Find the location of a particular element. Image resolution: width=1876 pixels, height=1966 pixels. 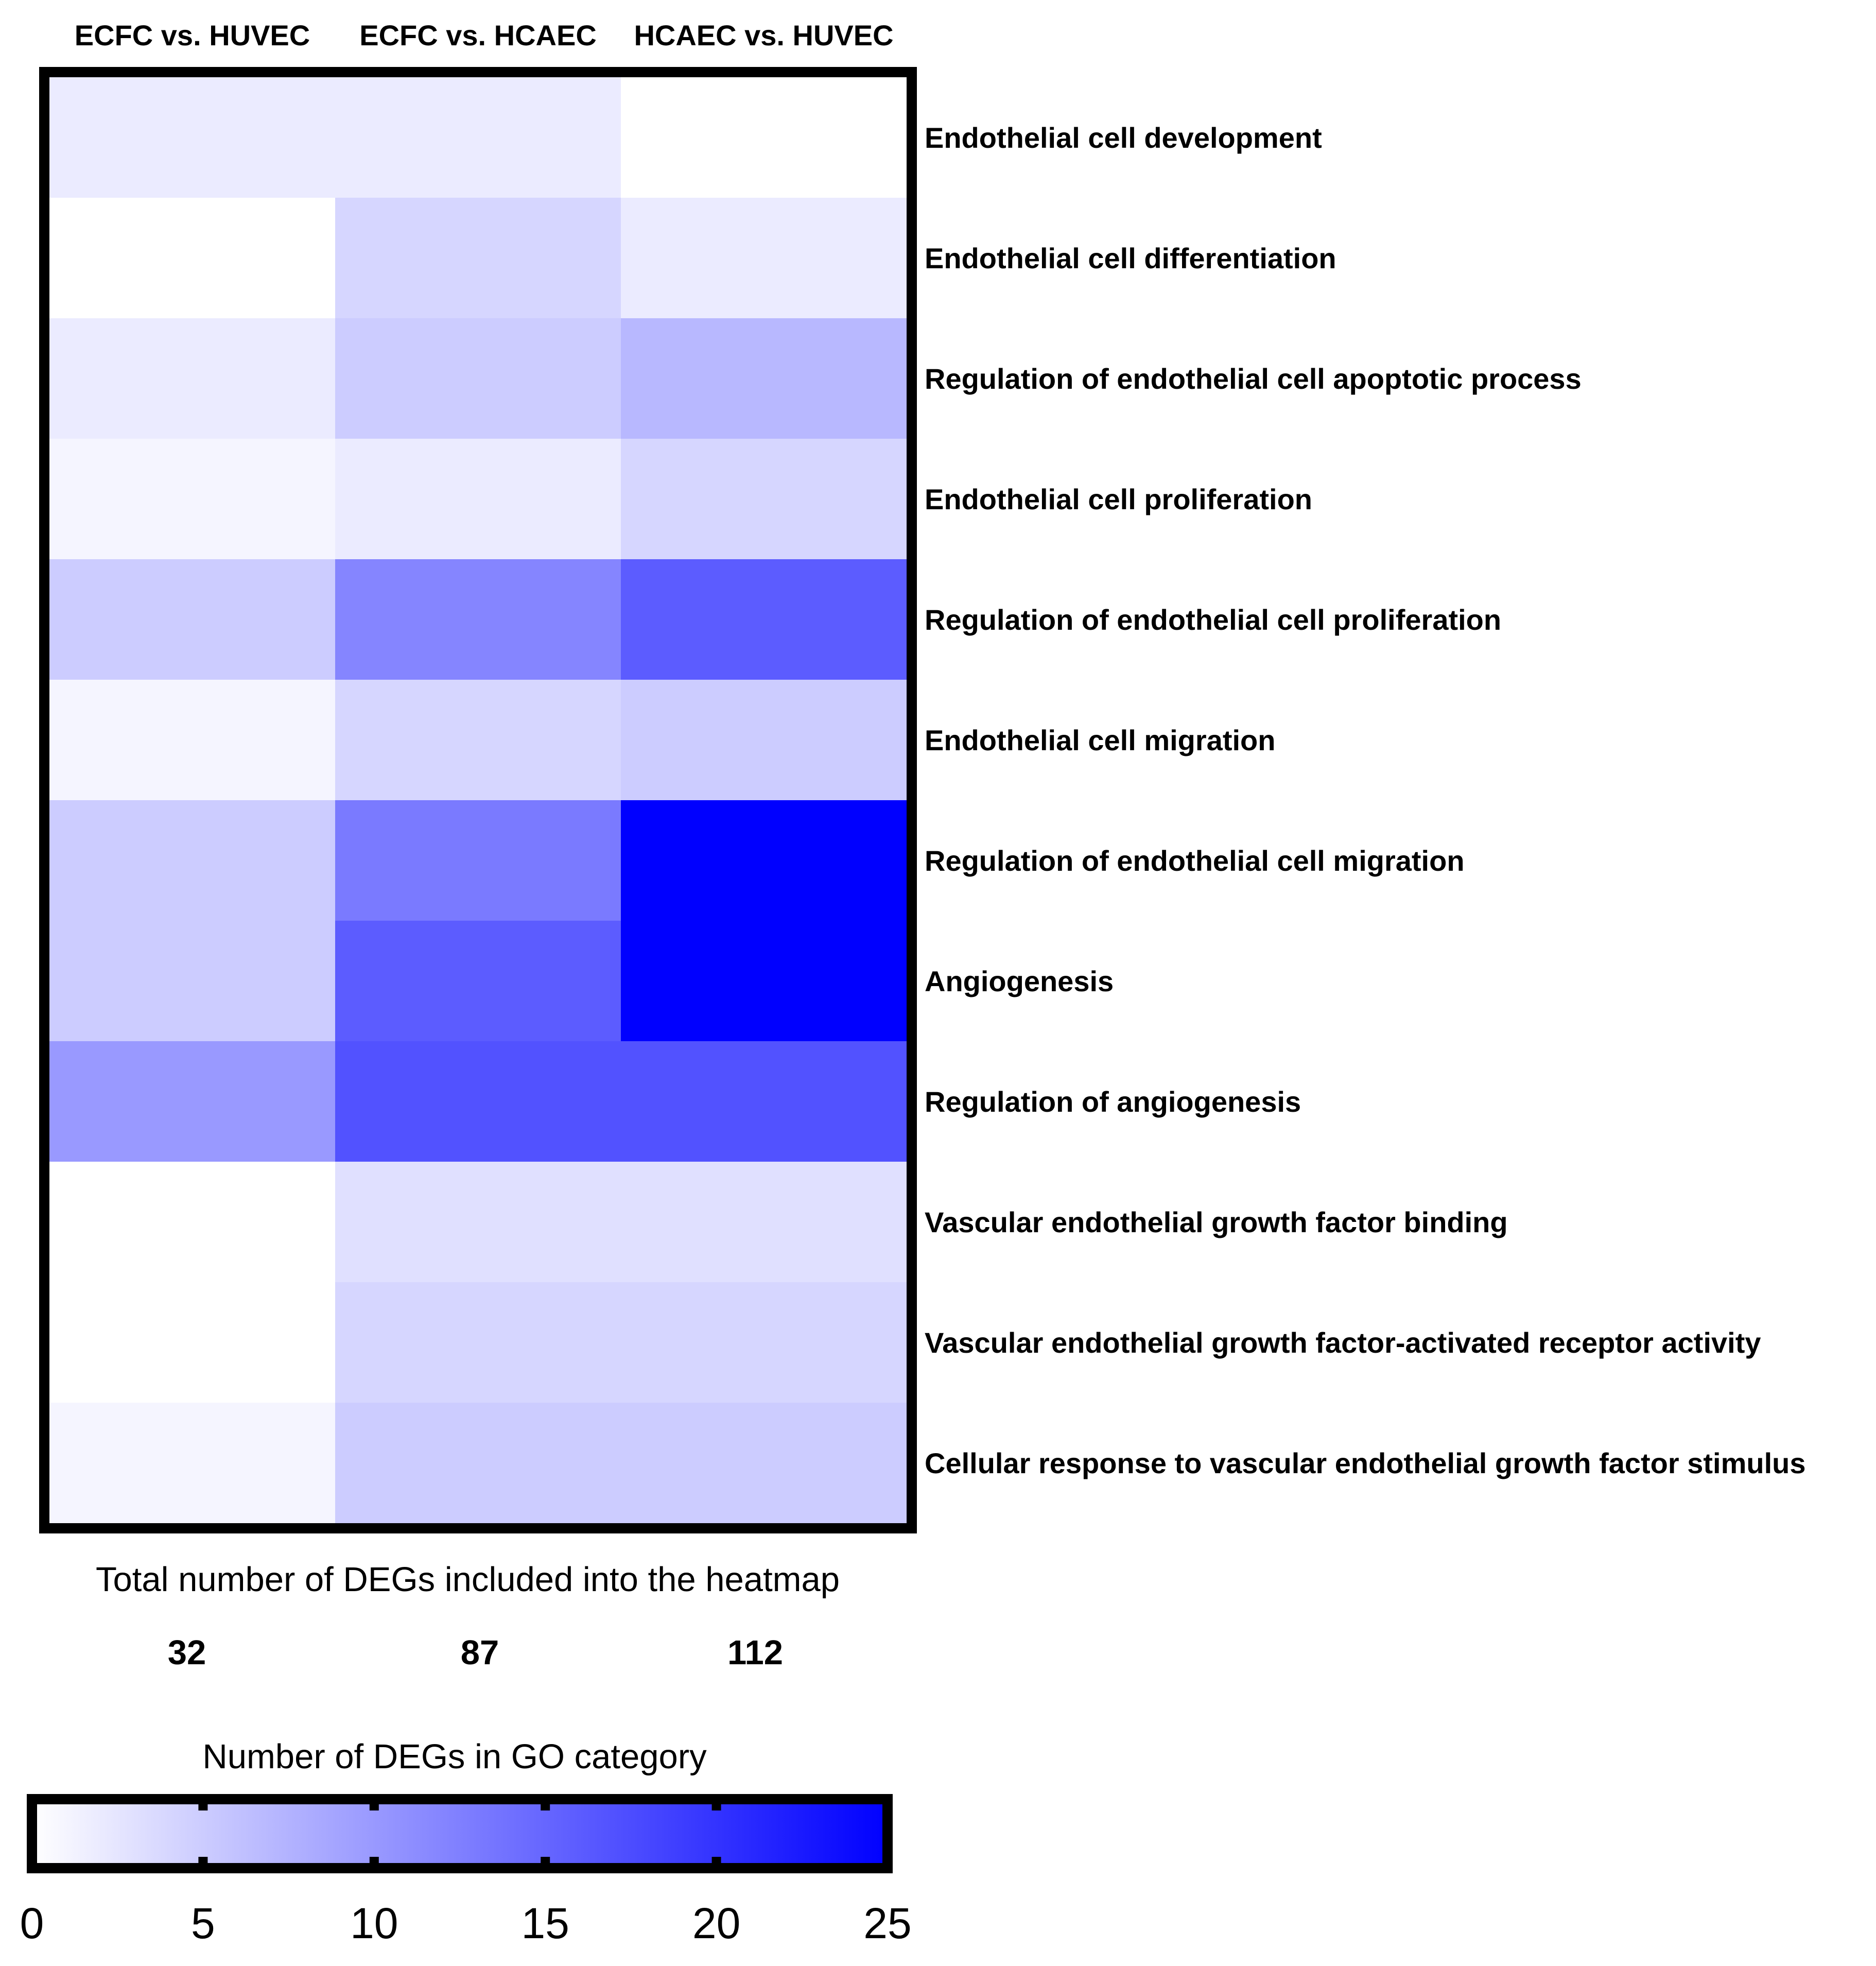

total-value: 32 is located at coordinates (187, 1652).